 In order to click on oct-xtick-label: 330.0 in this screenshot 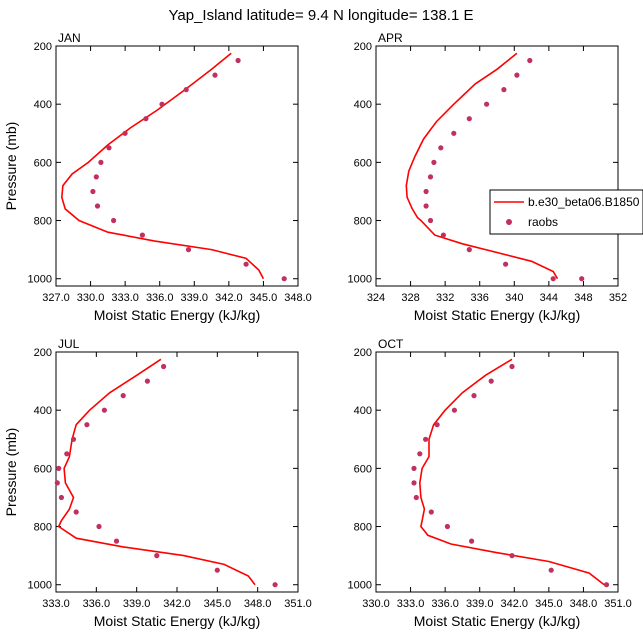, I will do `click(376, 604)`.